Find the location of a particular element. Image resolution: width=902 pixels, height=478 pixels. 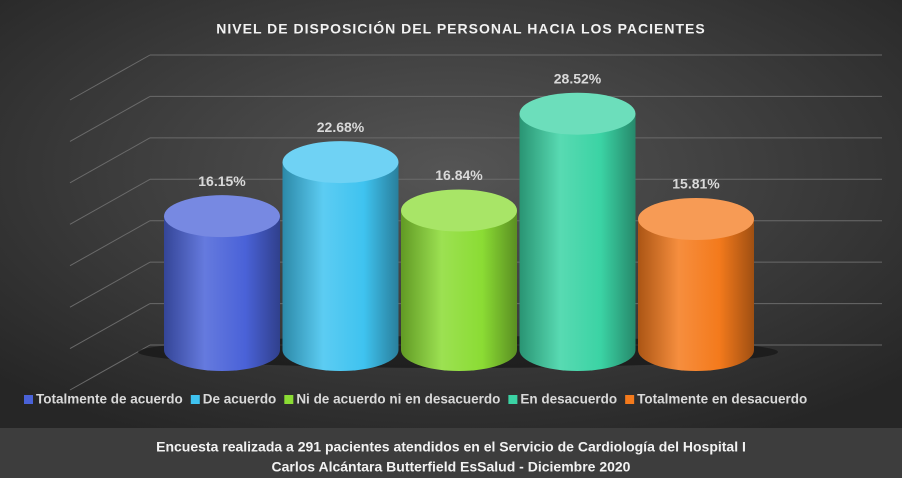

footer-band is located at coordinates (451, 453).